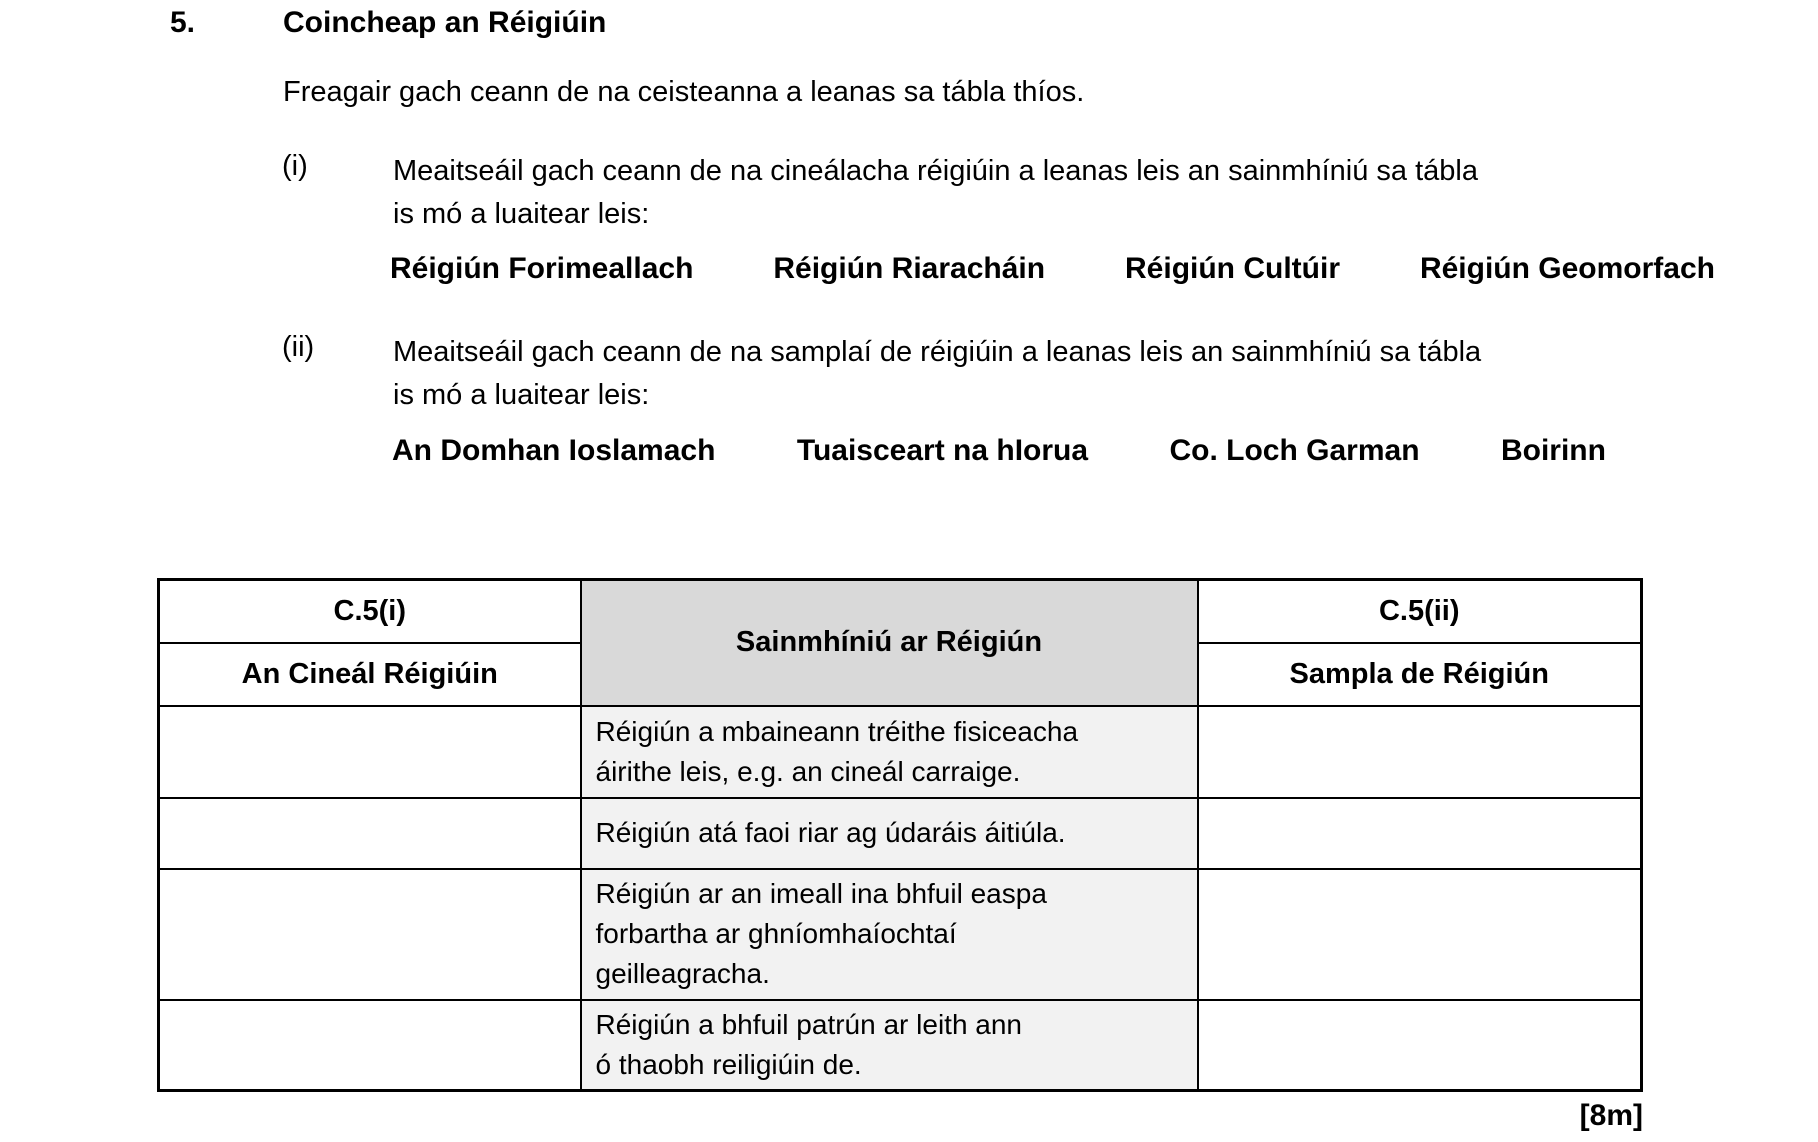 The image size is (1818, 1142). What do you see at coordinates (183, 22) in the screenshot?
I see `question-number: 5.` at bounding box center [183, 22].